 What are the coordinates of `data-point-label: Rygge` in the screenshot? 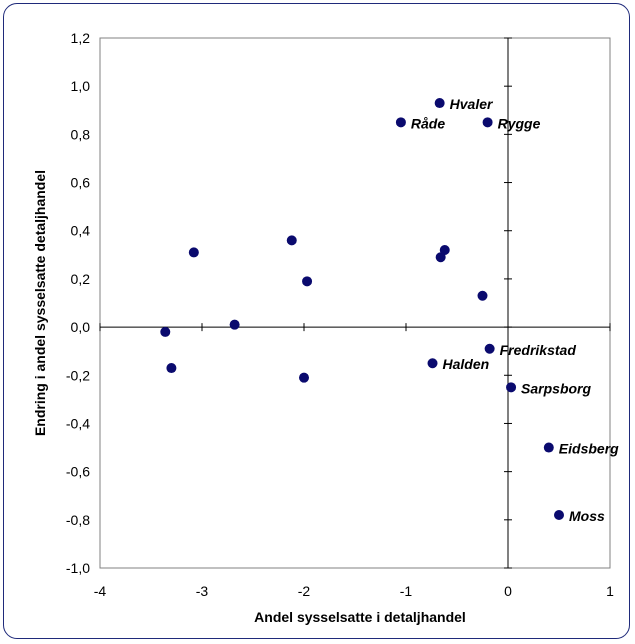 It's located at (519, 123).